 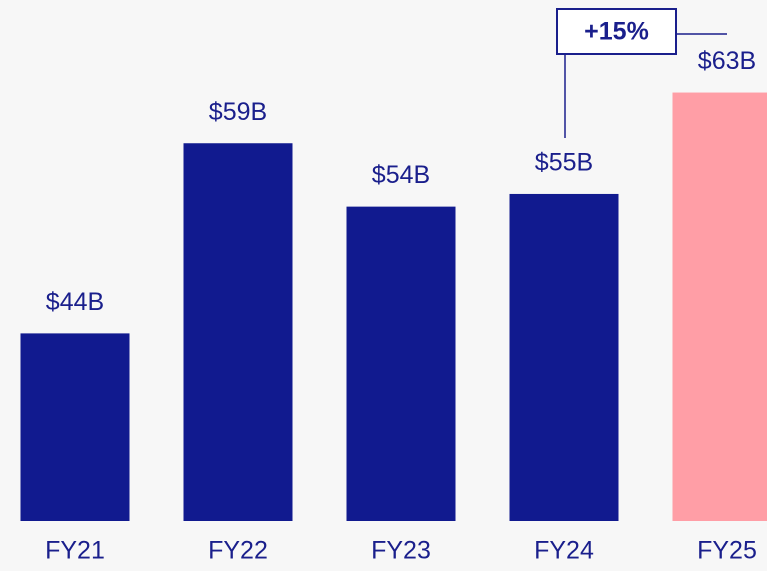 What do you see at coordinates (564, 163) in the screenshot?
I see `value-label: $55B` at bounding box center [564, 163].